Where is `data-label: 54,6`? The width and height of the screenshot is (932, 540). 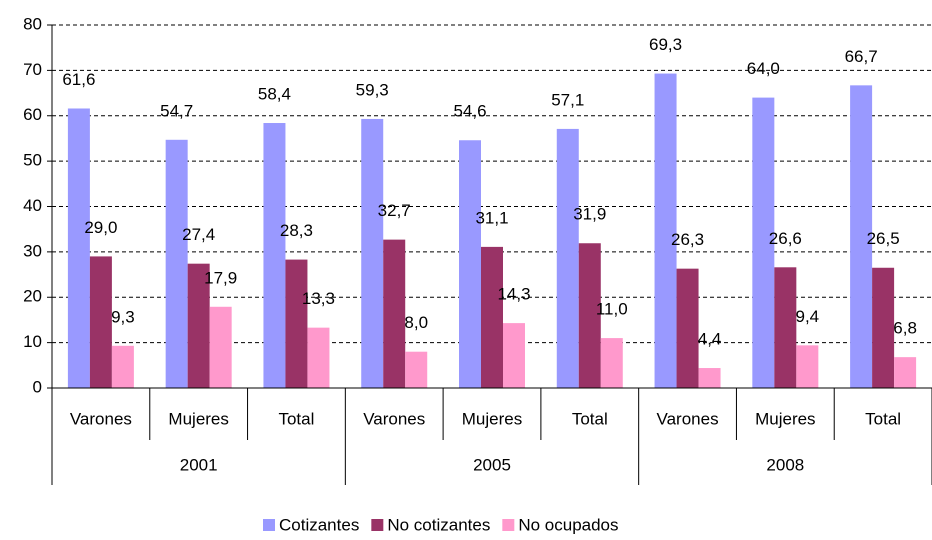
data-label: 54,6 is located at coordinates (469, 111).